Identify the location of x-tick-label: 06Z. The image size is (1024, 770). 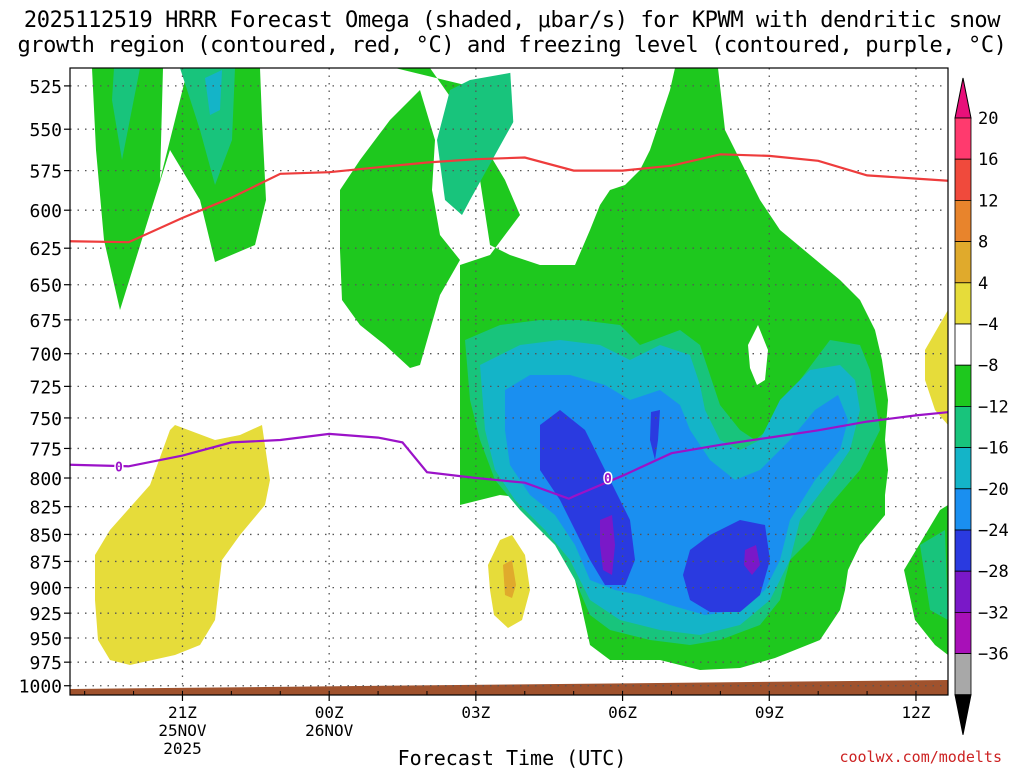
(622, 712).